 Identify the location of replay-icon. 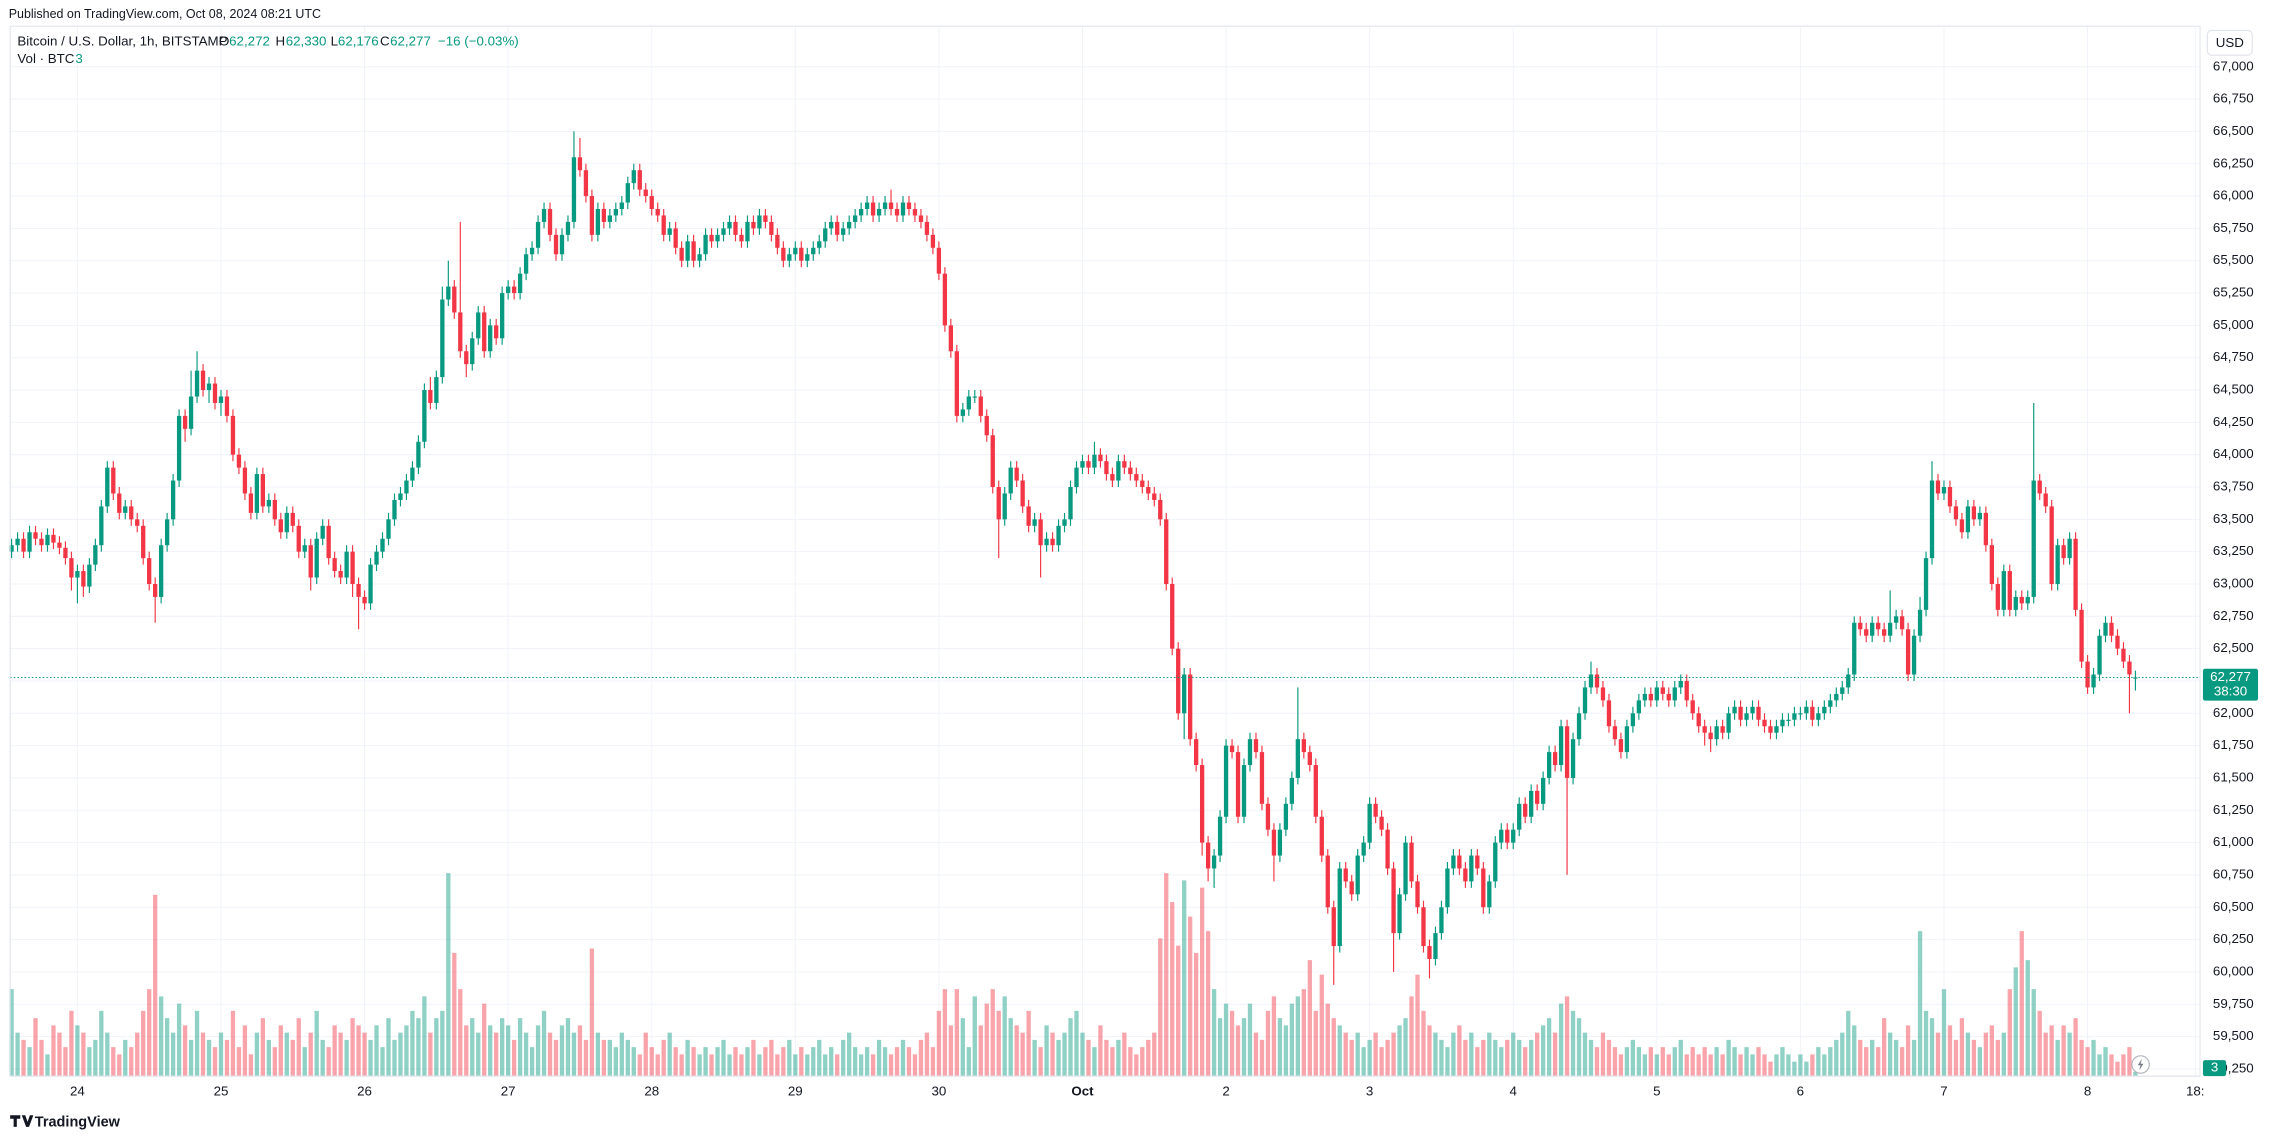
(2140, 1064).